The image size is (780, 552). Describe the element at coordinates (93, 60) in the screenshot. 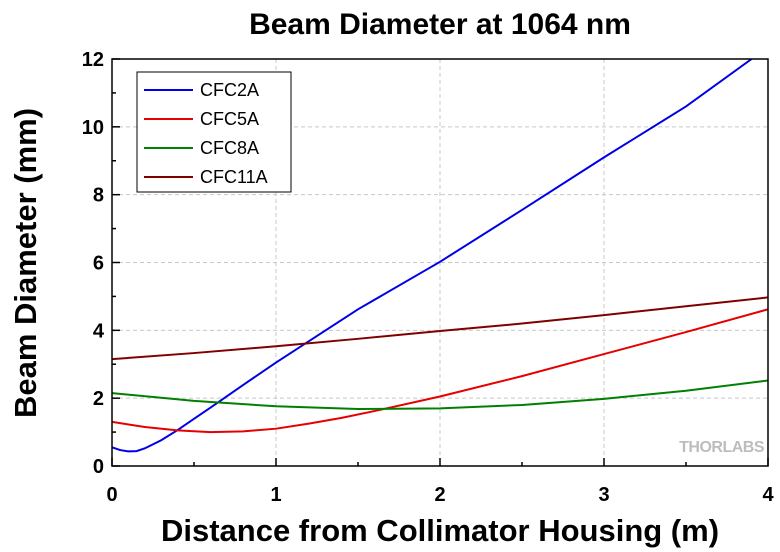

I see `y-tick-label: 12` at that location.